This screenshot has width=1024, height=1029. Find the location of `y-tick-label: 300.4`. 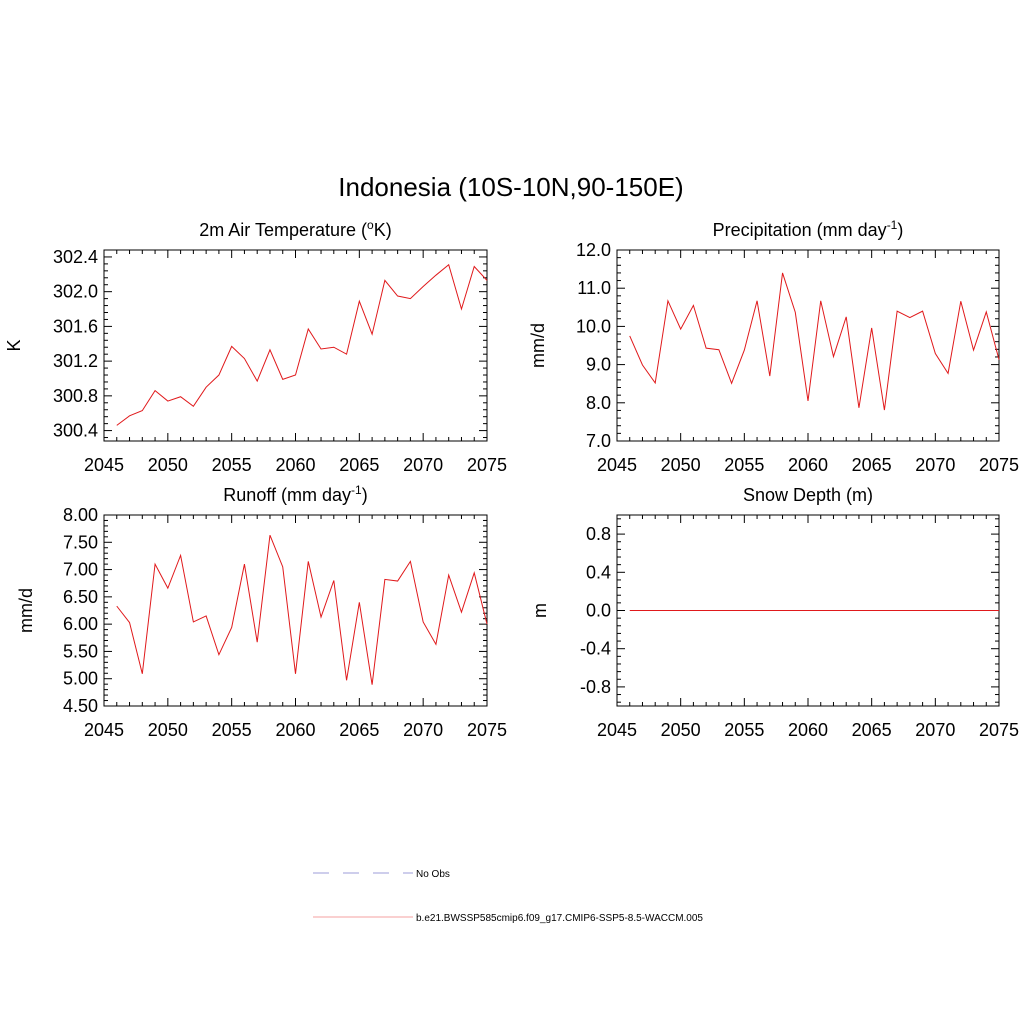

y-tick-label: 300.4 is located at coordinates (75, 431).